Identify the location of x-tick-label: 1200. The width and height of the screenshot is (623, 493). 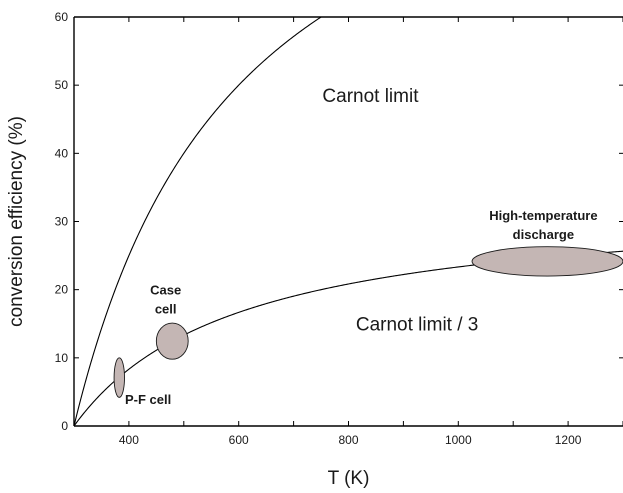
(568, 440).